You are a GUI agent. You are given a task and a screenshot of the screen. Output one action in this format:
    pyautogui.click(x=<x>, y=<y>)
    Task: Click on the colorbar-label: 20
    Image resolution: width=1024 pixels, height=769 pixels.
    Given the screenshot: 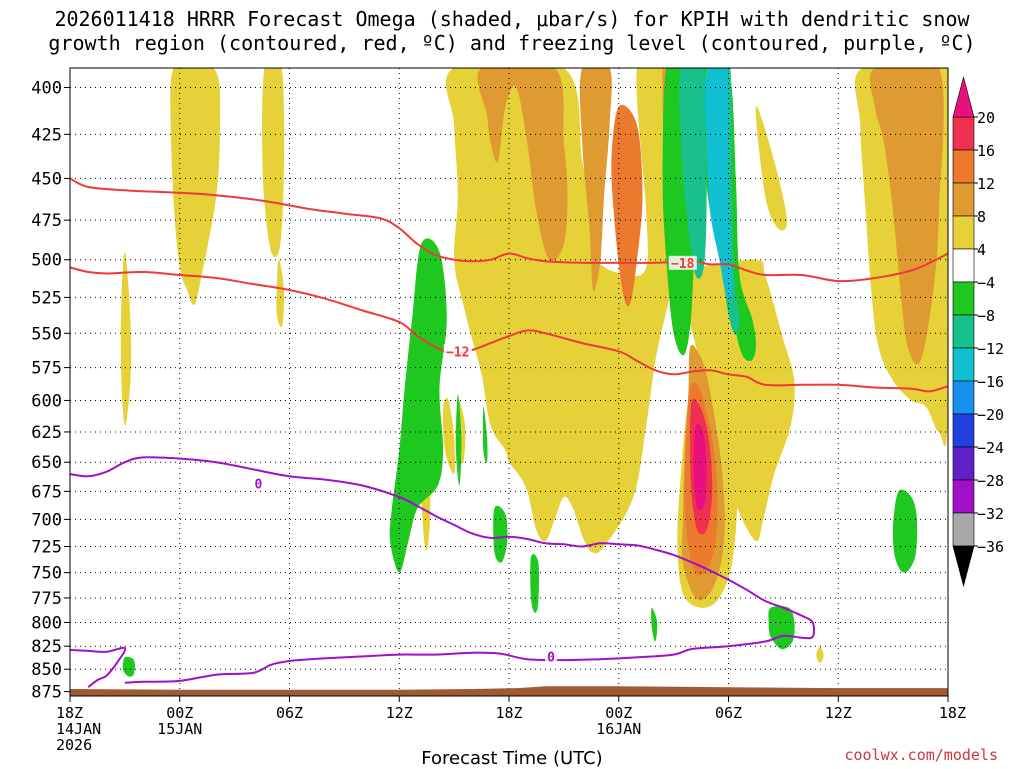 What is the action you would take?
    pyautogui.click(x=986, y=118)
    